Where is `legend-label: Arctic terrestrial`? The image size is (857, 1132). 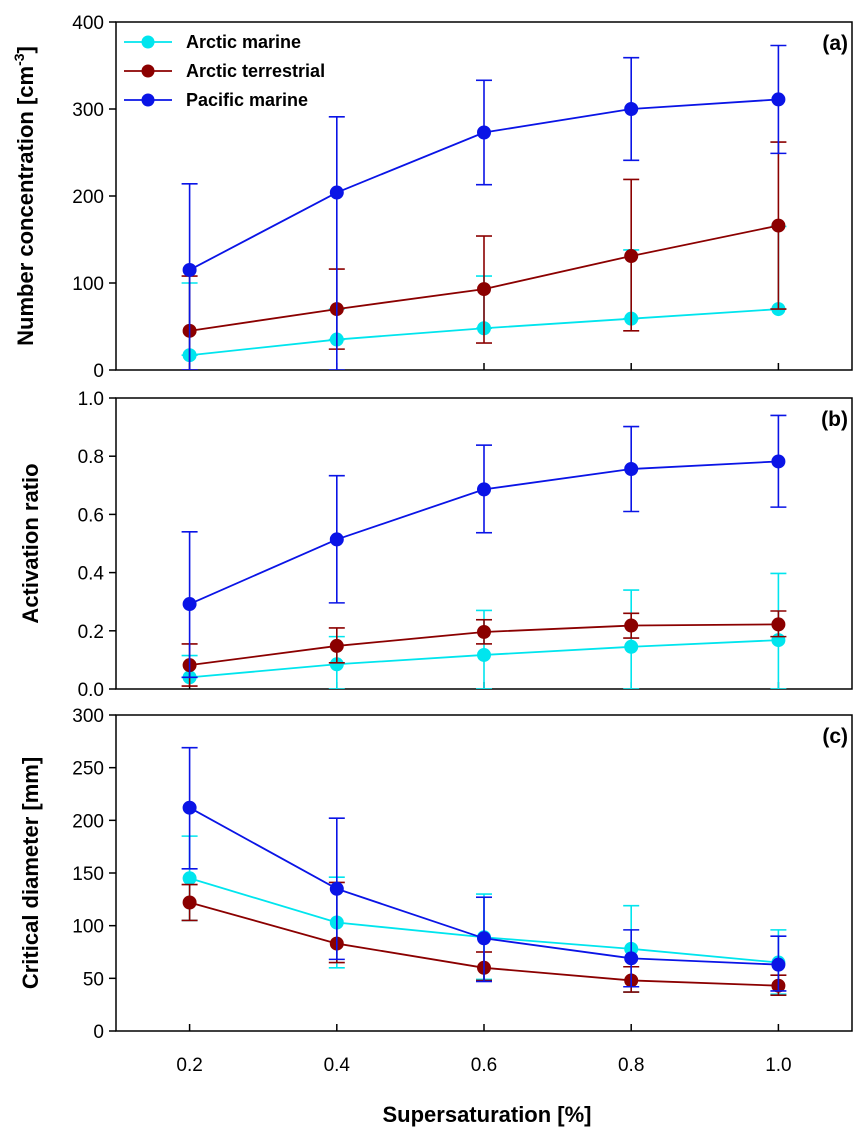
legend-label: Arctic terrestrial is located at coordinates (255, 71).